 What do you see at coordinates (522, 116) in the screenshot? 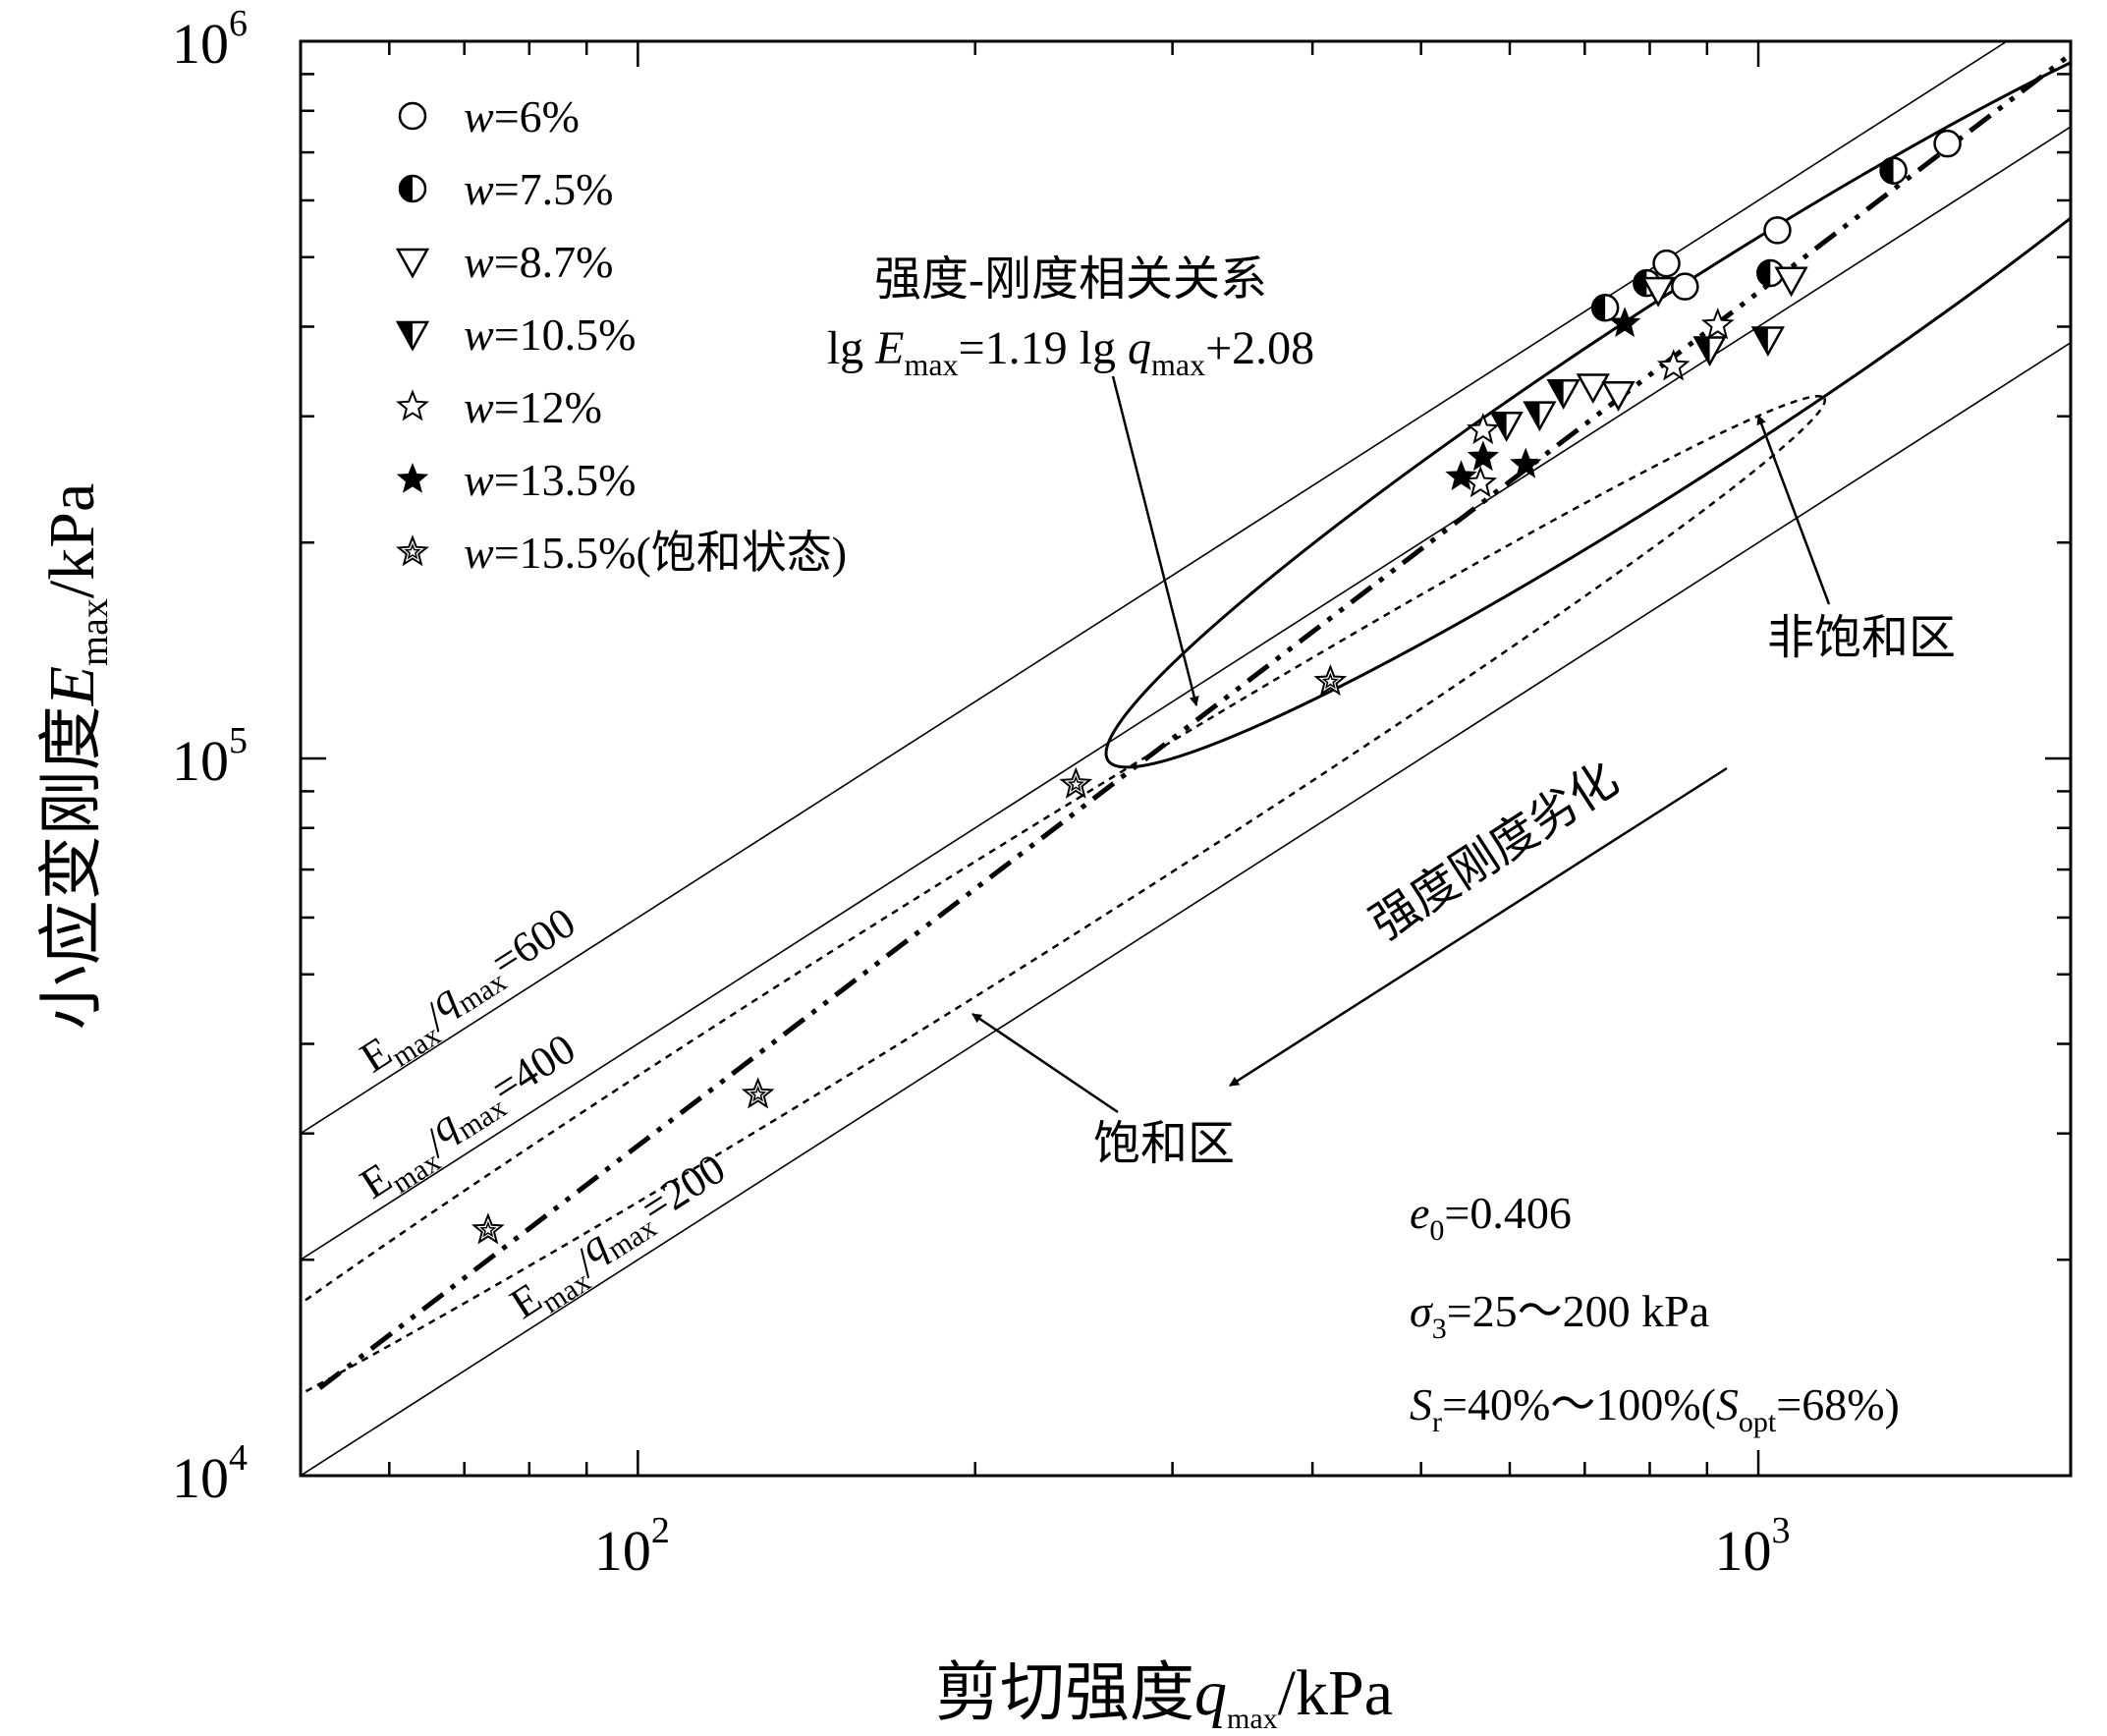
I see `legend-label: w=6%` at bounding box center [522, 116].